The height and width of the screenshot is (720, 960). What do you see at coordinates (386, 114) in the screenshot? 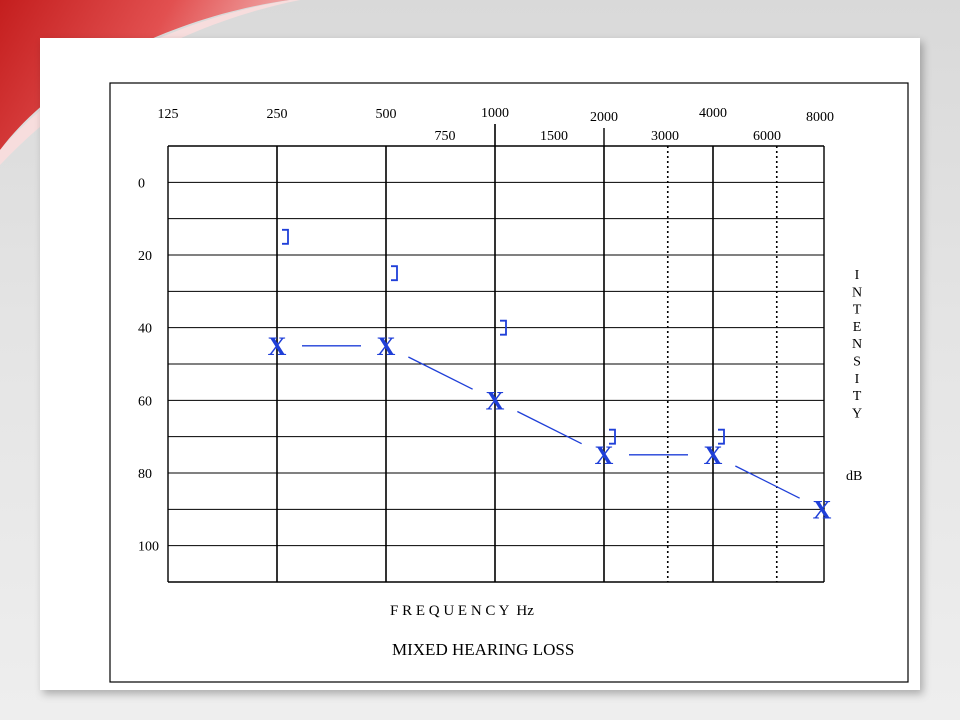
I see `x-tick-label: 500` at bounding box center [386, 114].